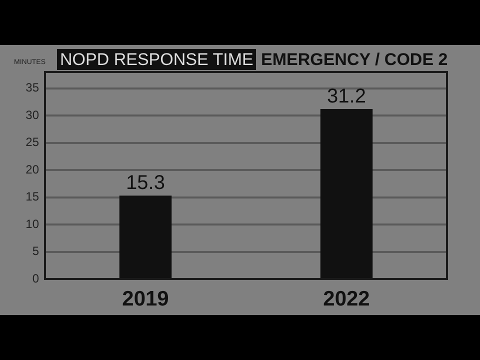 This screenshot has height=360, width=480. Describe the element at coordinates (346, 97) in the screenshot. I see `data-label: 31.2` at that location.